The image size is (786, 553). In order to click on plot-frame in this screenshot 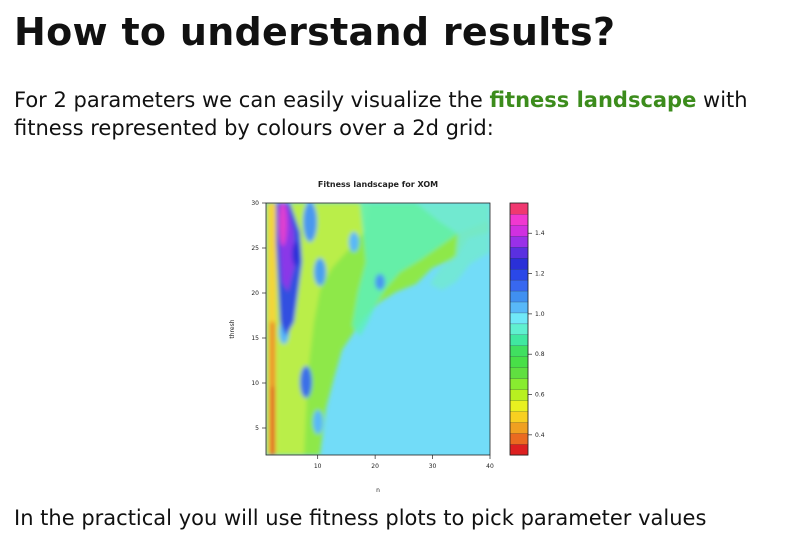, I will do `click(378, 329)`.